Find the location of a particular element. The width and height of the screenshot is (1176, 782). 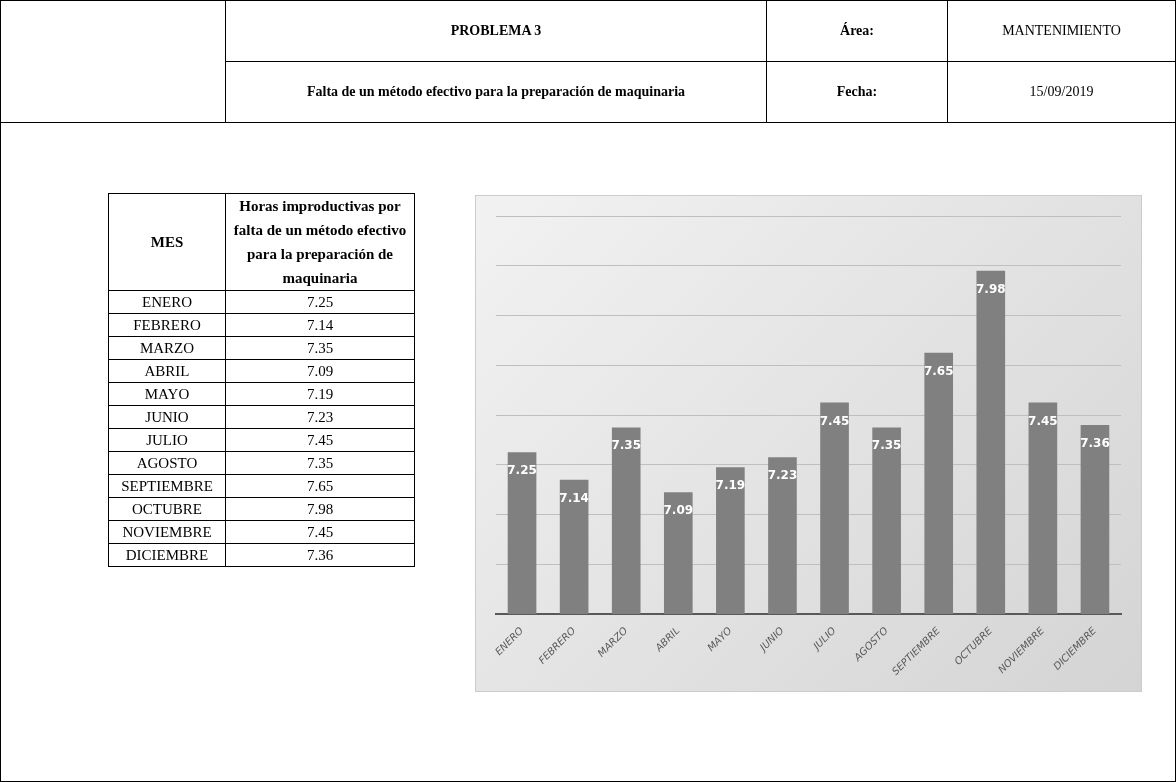

text: MES is located at coordinates (167, 242).